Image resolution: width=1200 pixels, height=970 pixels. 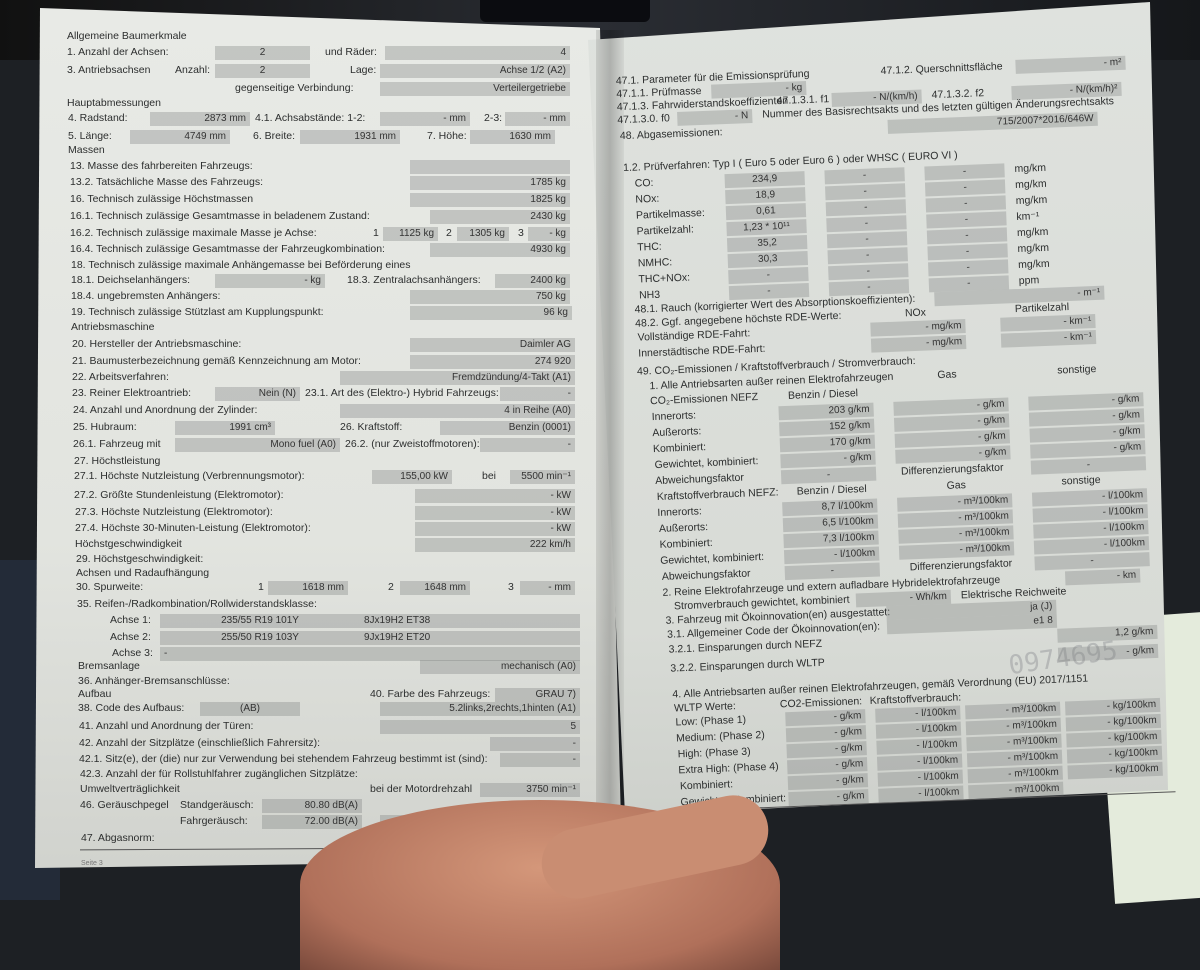 What do you see at coordinates (132, 393) in the screenshot?
I see `label-23-reiner-elektroantrieb: 23. Reiner Elektroantrieb:` at bounding box center [132, 393].